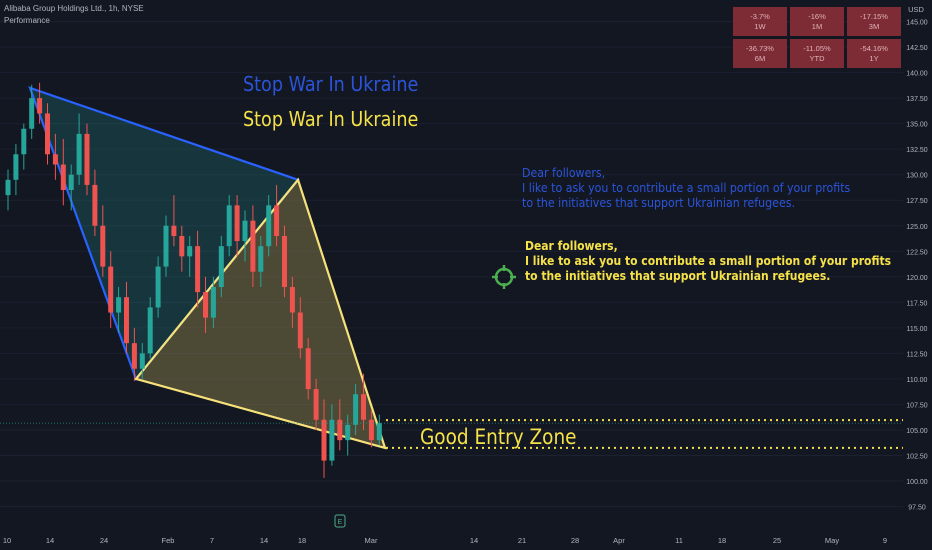 This screenshot has height=550, width=932. Describe the element at coordinates (917, 380) in the screenshot. I see `y-tick-label: 110.00` at that location.